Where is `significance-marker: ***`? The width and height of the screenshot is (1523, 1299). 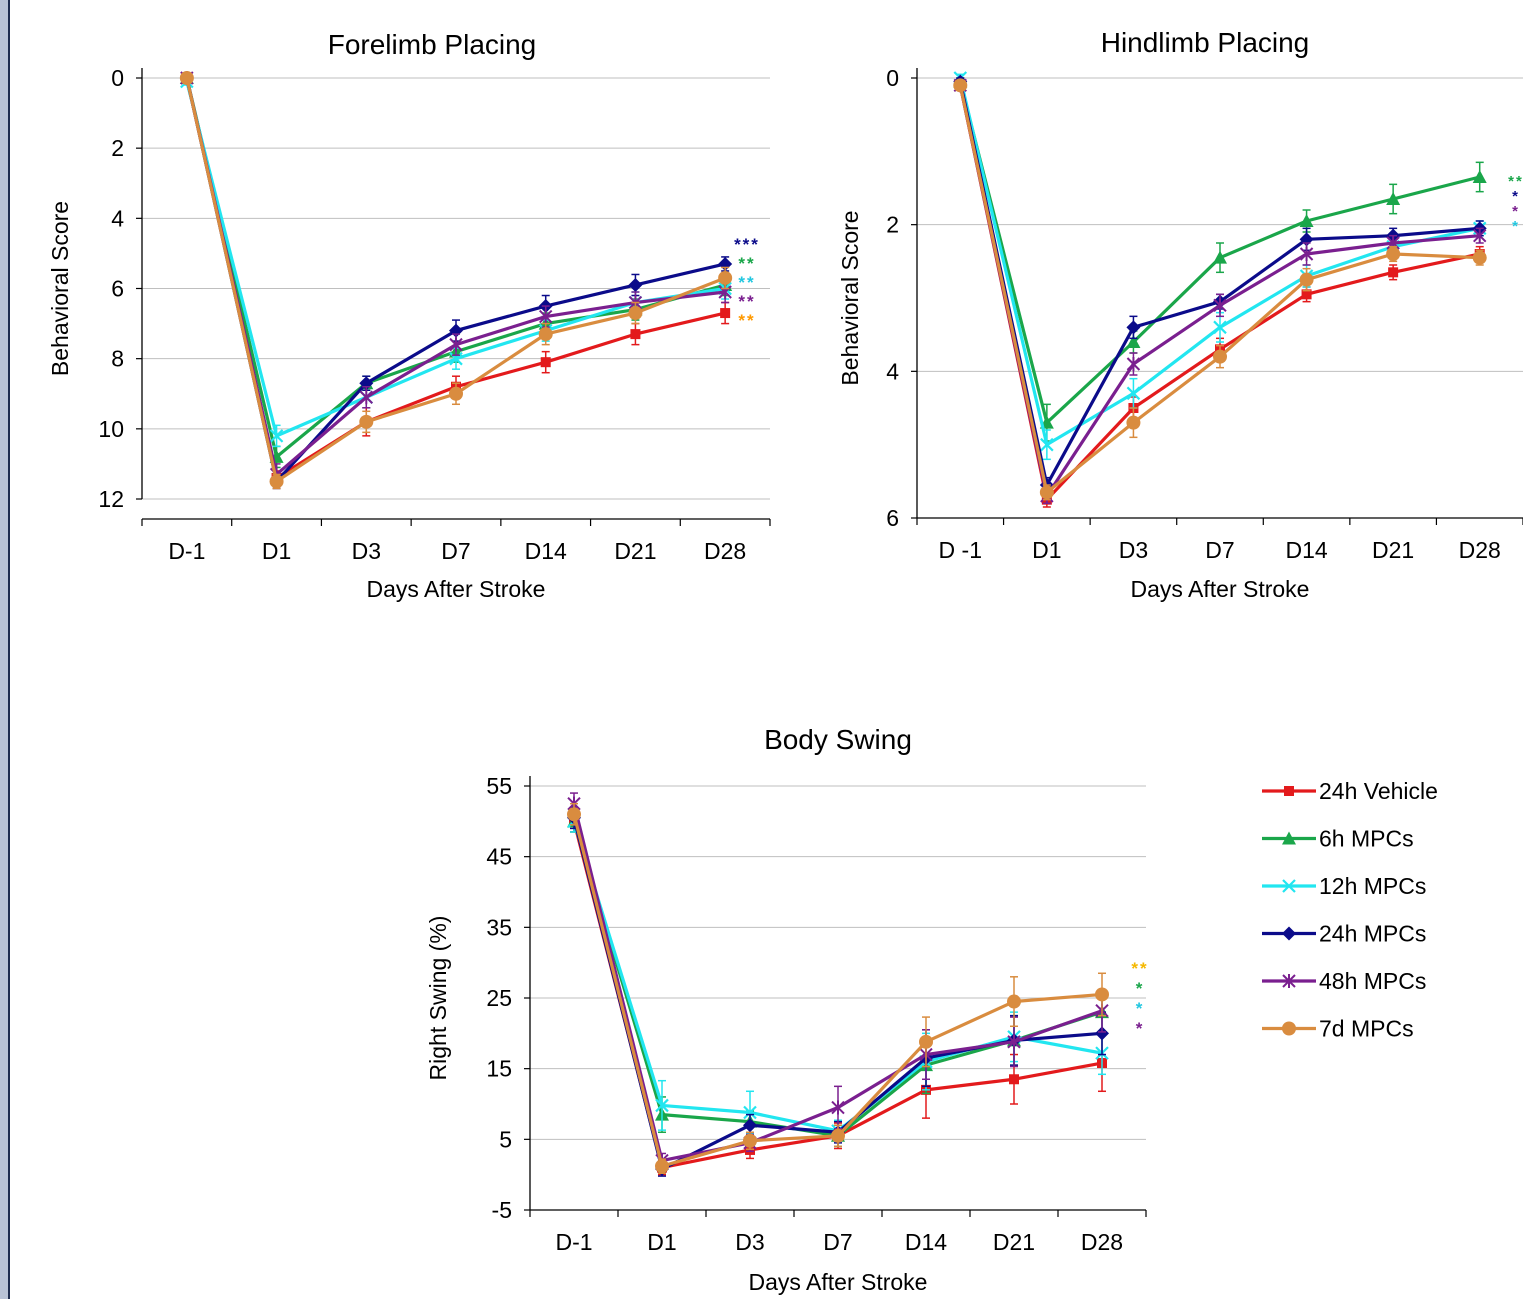
significance-marker: *** is located at coordinates (747, 244).